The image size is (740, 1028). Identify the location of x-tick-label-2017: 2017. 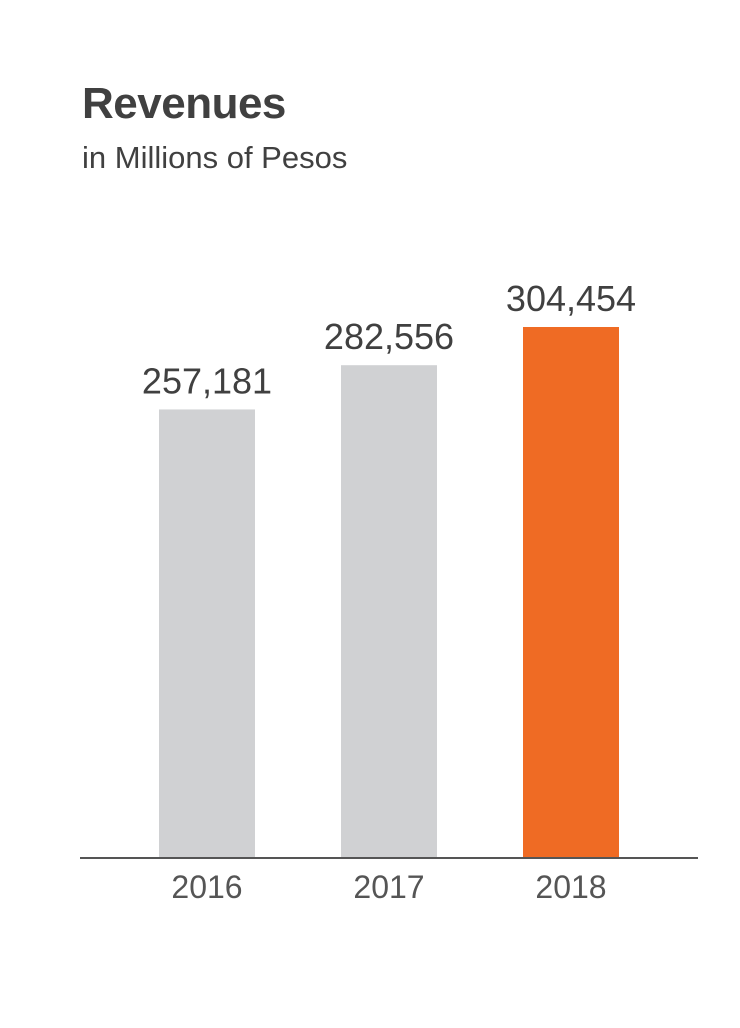
(388, 887).